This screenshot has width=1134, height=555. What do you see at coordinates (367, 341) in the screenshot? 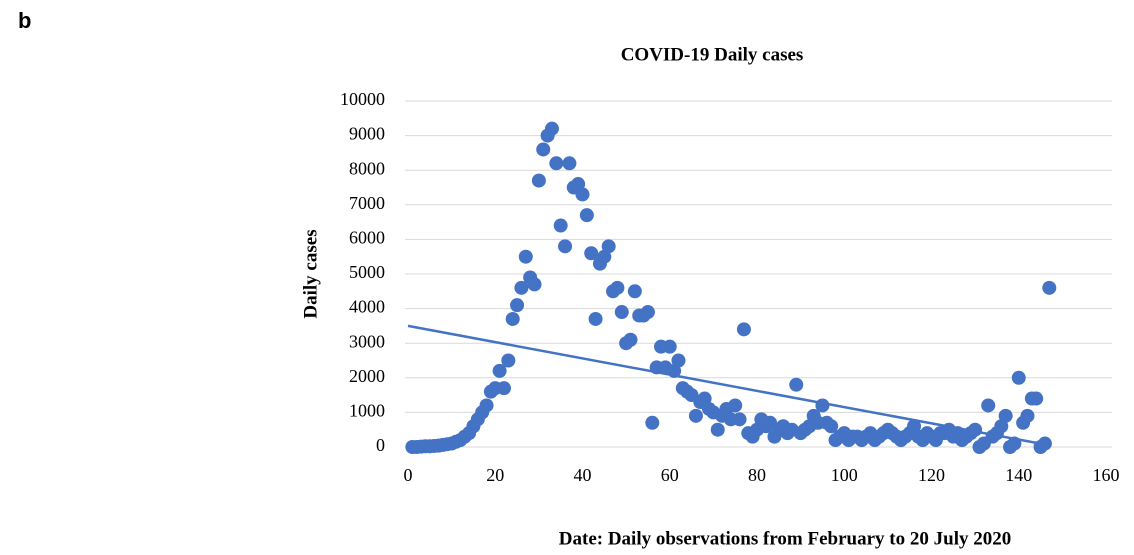
I see `y-tick-label: 3000` at bounding box center [367, 341].